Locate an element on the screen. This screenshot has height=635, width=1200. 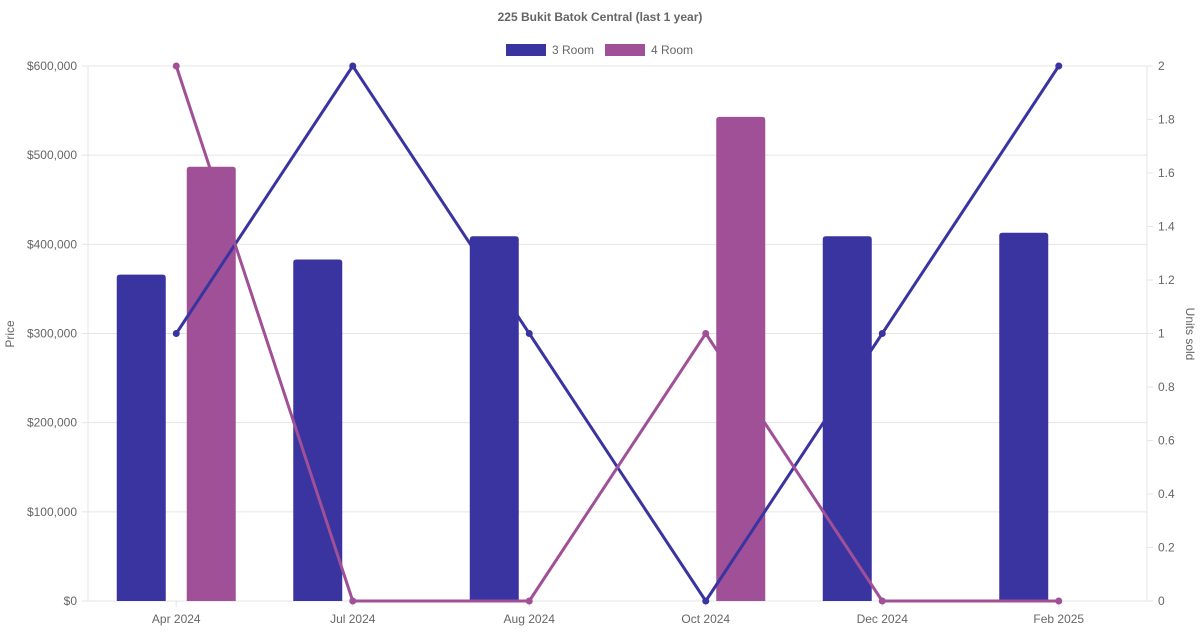
x-tick-label: Jul 2024 is located at coordinates (353, 619).